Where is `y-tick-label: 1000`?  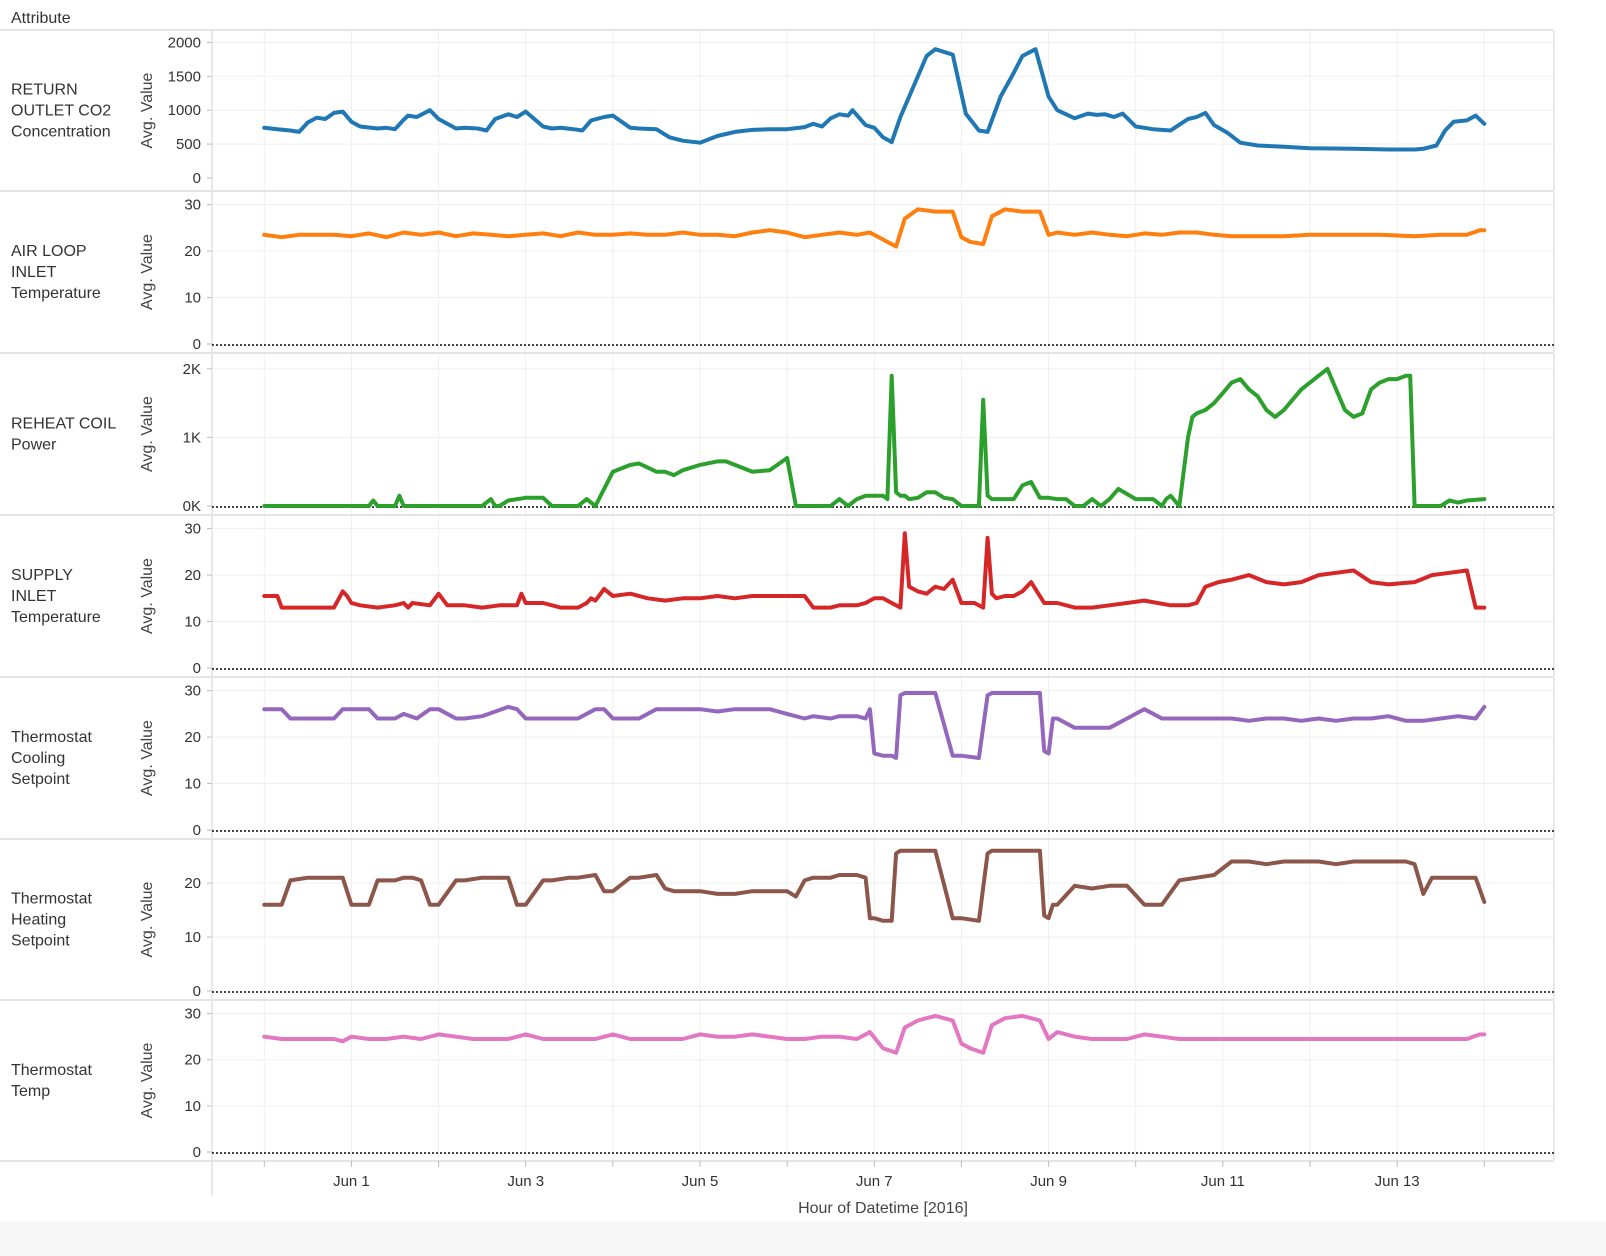 y-tick-label: 1000 is located at coordinates (184, 110).